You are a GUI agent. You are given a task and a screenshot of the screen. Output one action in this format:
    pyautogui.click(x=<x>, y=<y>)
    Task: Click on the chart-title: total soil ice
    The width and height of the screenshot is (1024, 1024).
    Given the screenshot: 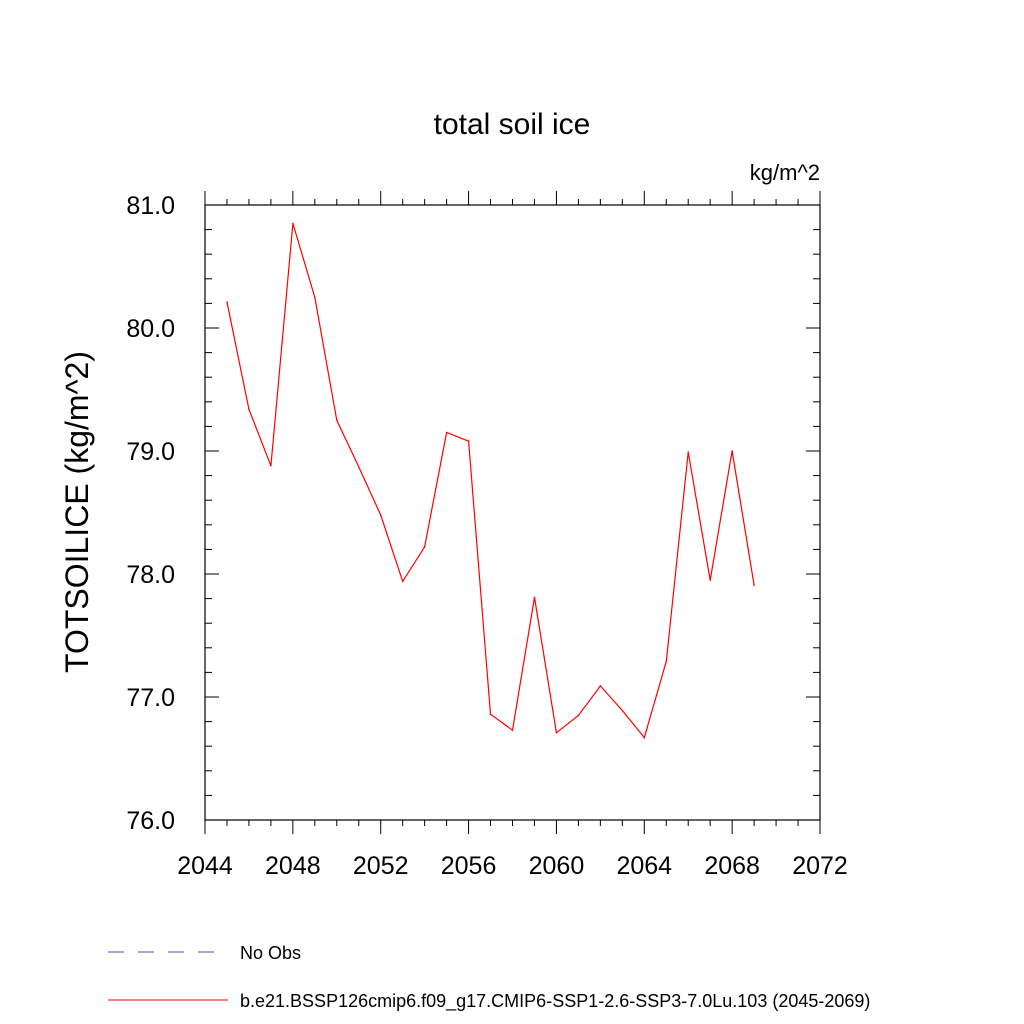 What is the action you would take?
    pyautogui.click(x=512, y=124)
    